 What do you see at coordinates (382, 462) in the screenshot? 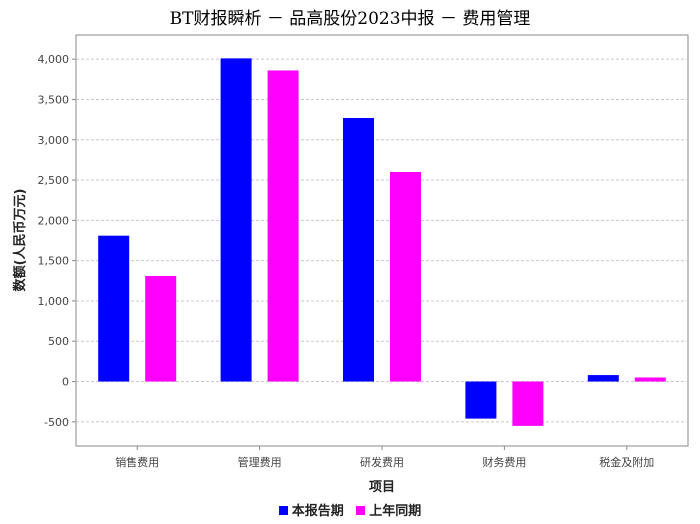
I see `x-tick-label: 研发费用` at bounding box center [382, 462].